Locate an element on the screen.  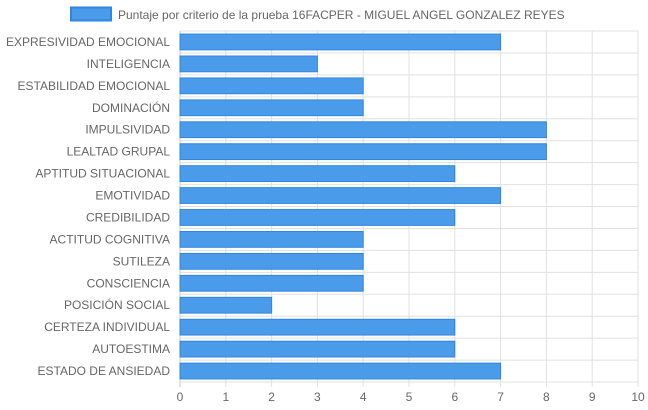
category-label: POSICIÓN SOCIAL is located at coordinates (117, 304).